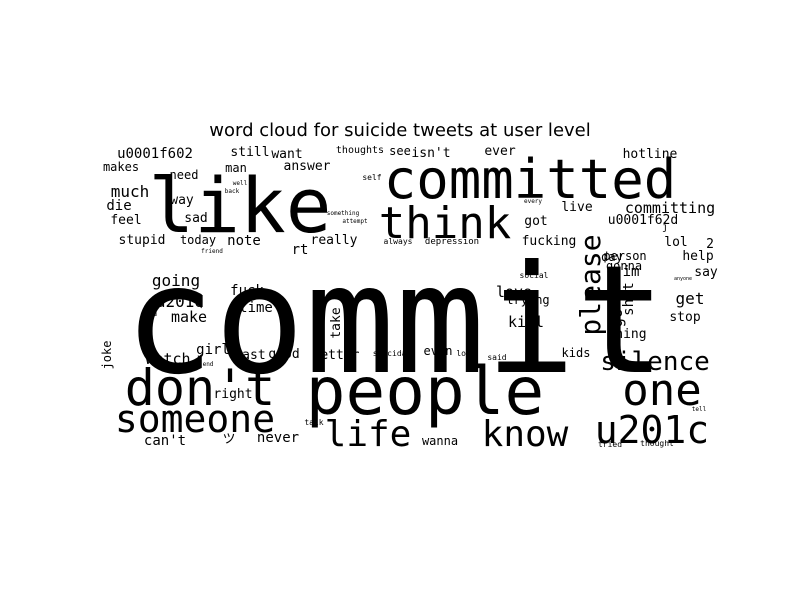  I want to click on cloud-word: depression, so click(452, 242).